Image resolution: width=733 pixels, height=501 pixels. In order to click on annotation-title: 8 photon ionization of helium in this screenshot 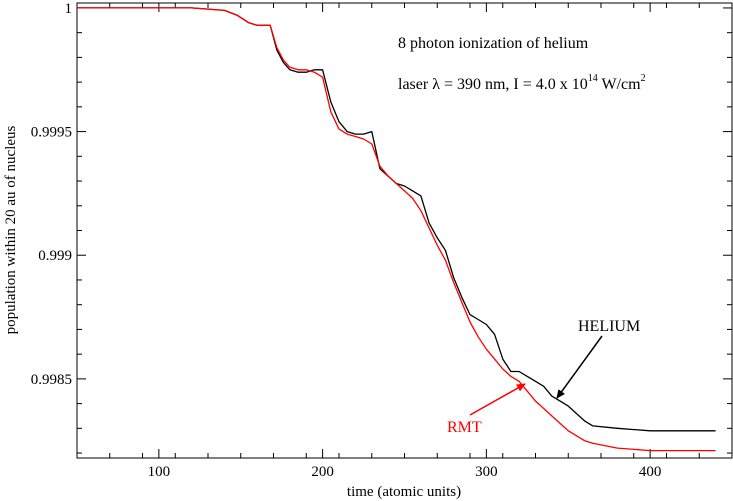, I will do `click(493, 43)`.